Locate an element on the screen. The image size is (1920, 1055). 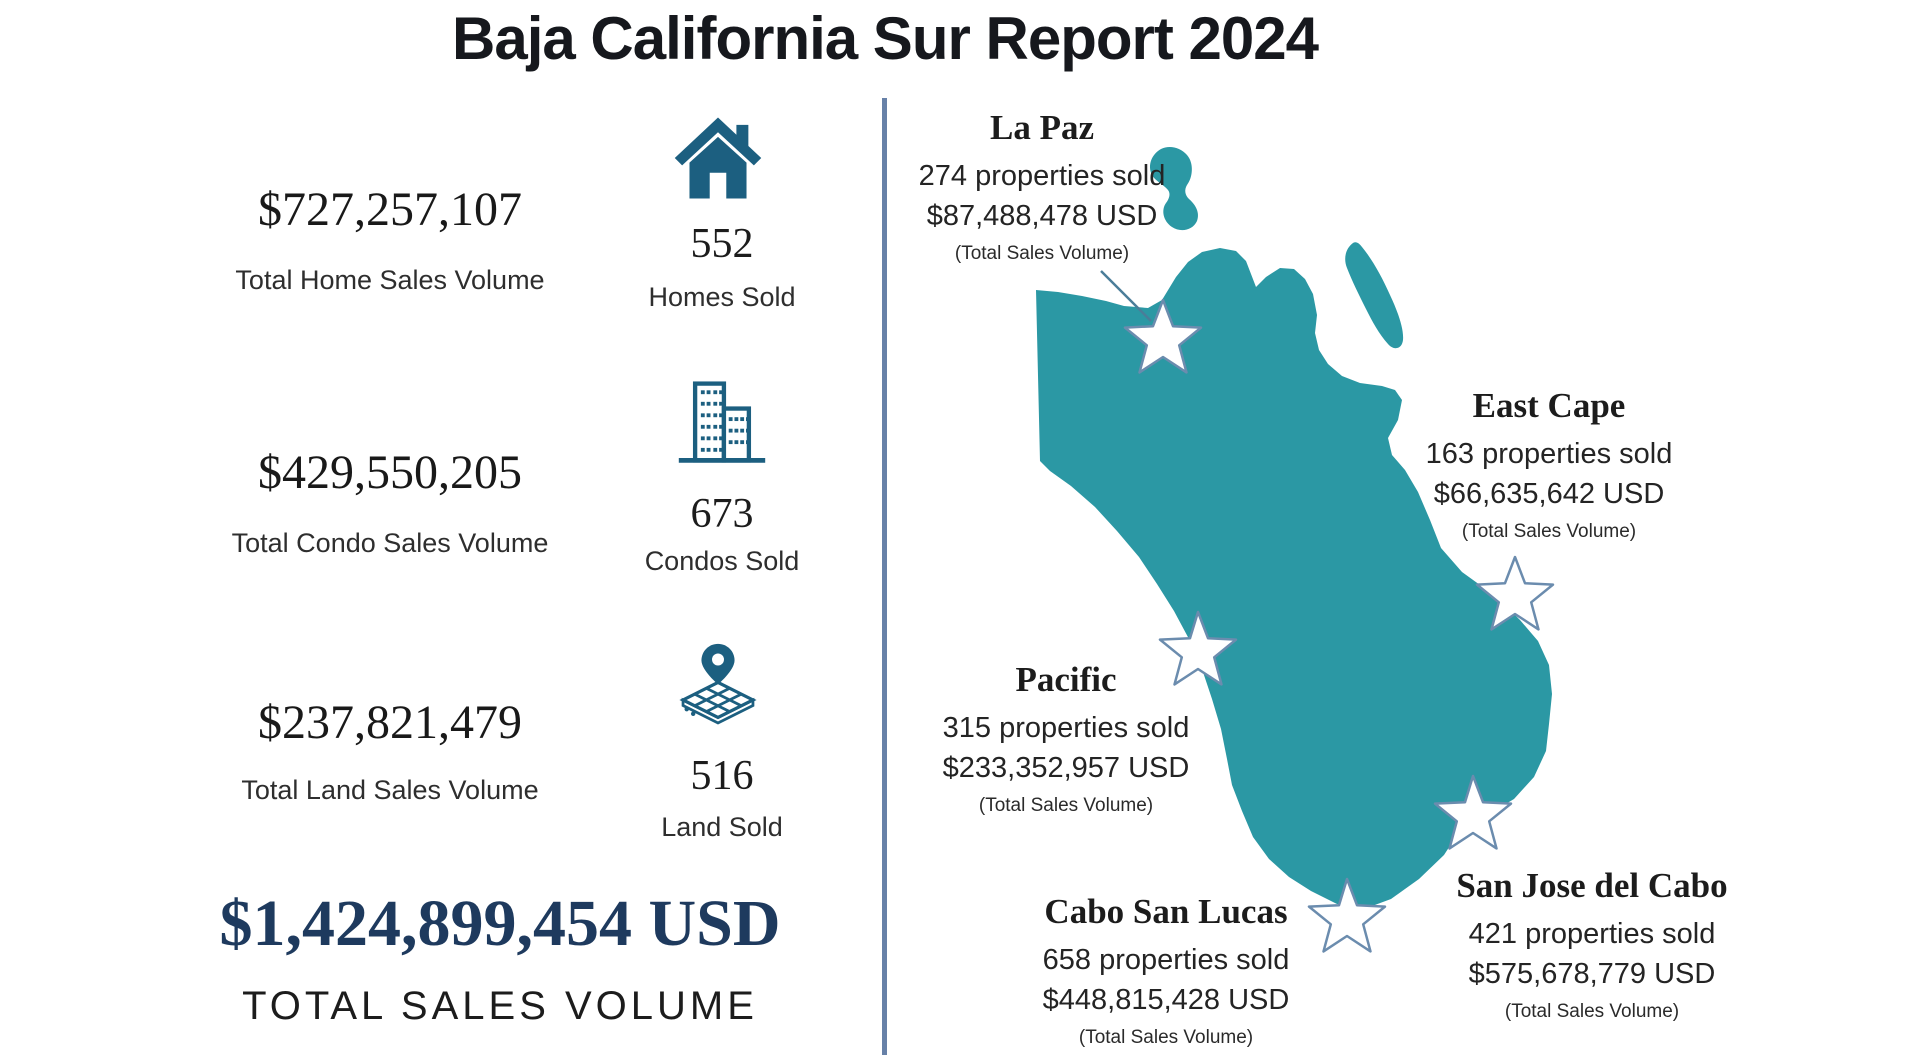
condo-buildings-icon is located at coordinates (722, 422).